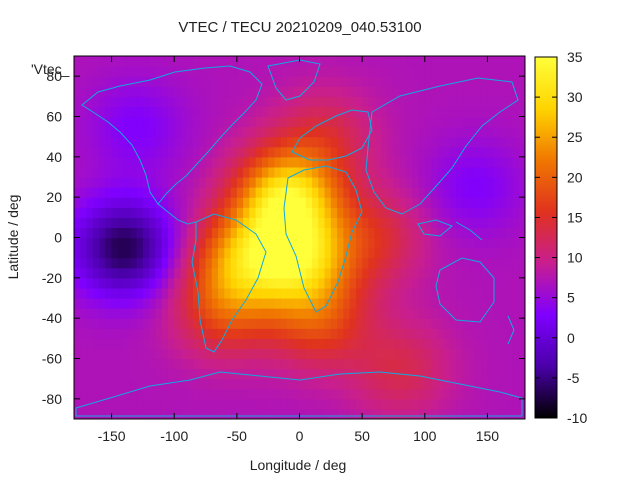  What do you see at coordinates (54, 117) in the screenshot?
I see `y-tick-label: 60` at bounding box center [54, 117].